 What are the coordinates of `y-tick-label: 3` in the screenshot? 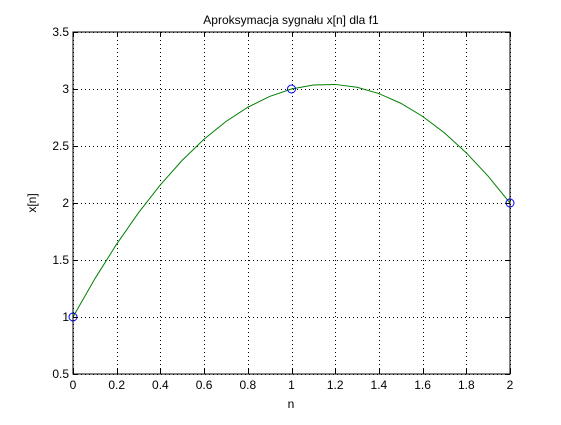 It's located at (65, 89).